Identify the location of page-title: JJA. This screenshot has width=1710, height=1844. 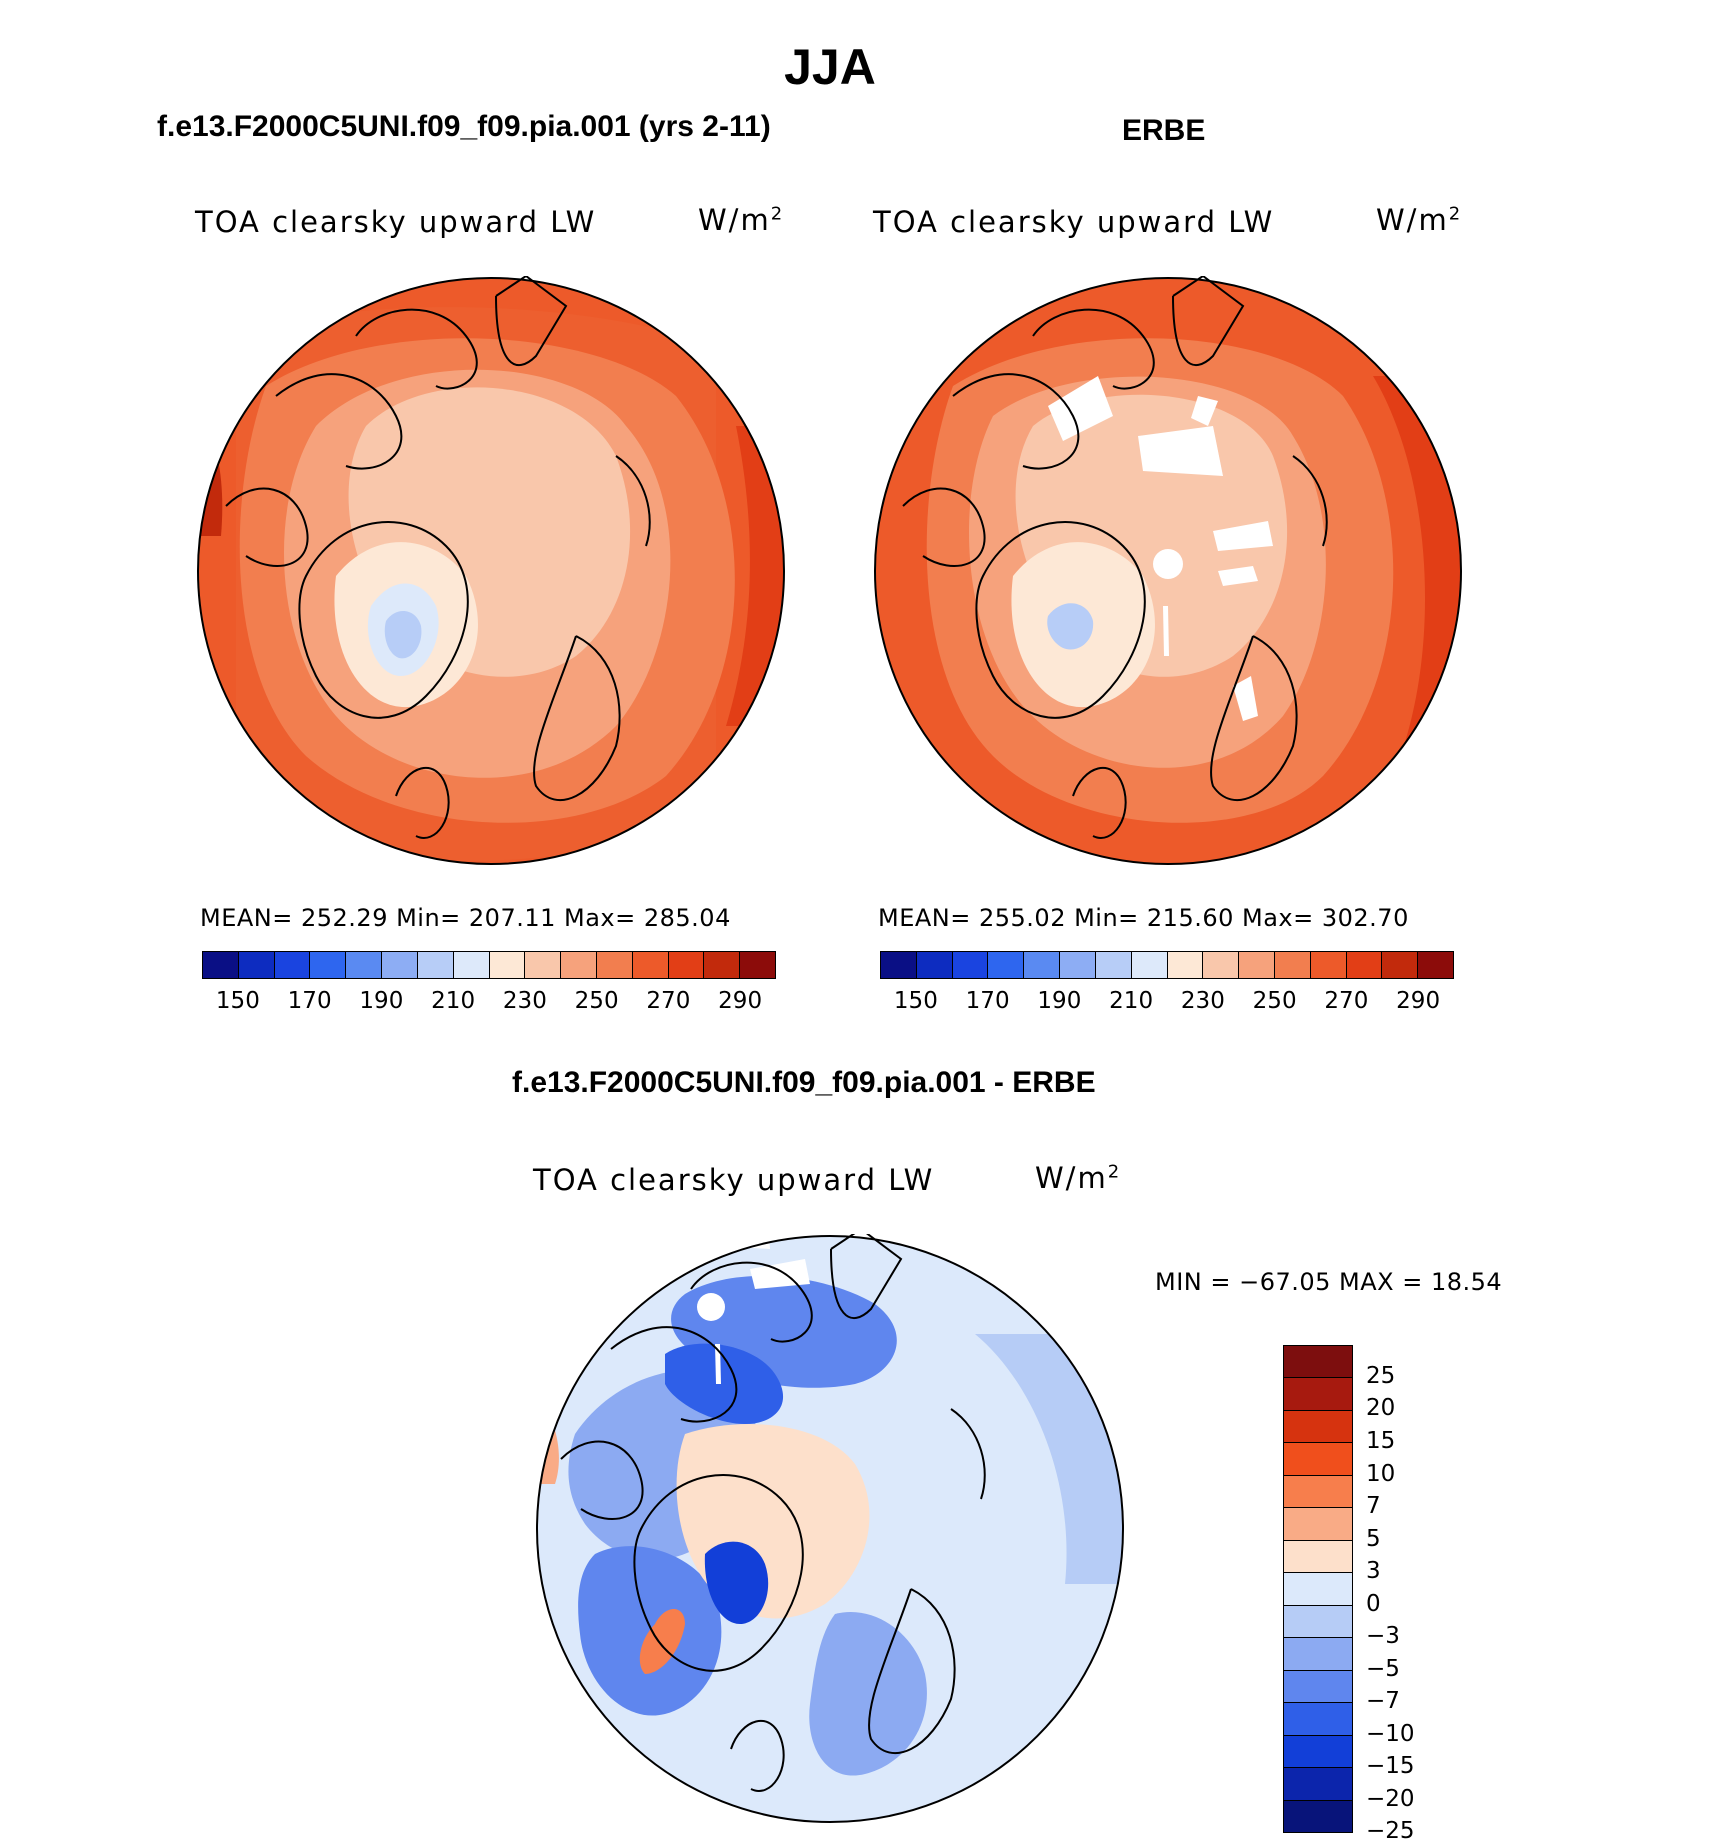
(830, 67).